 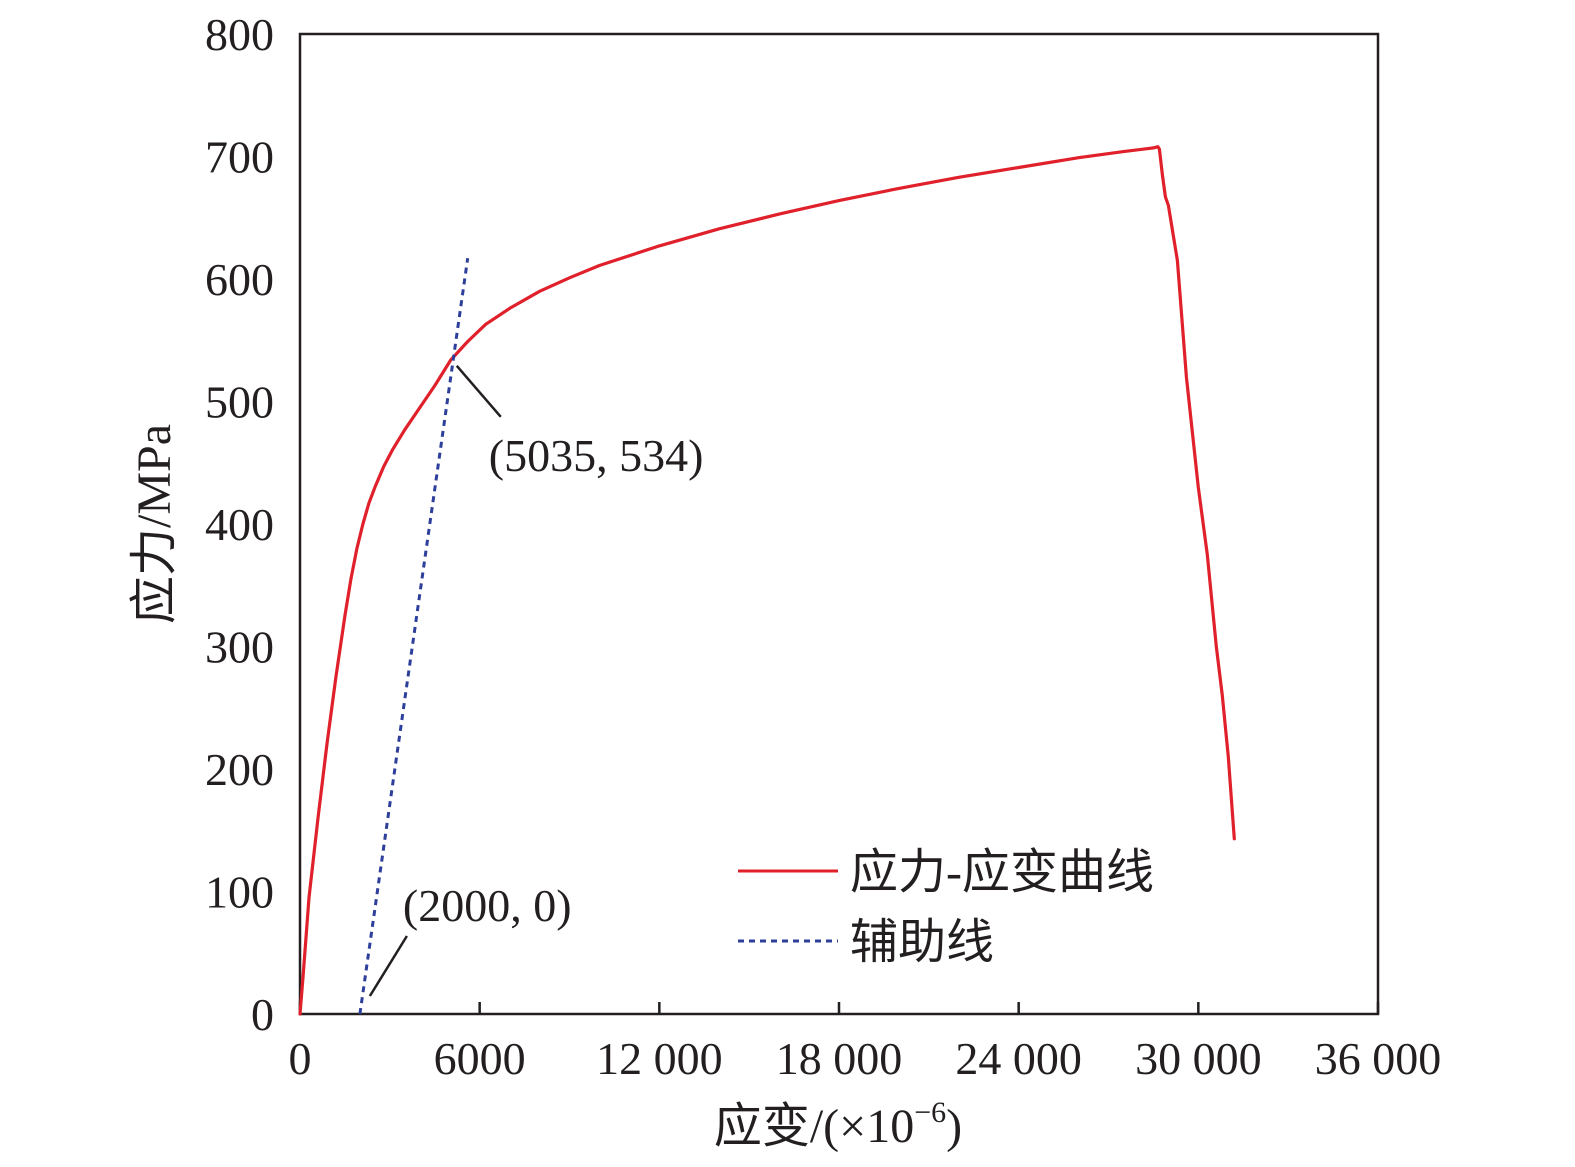 What do you see at coordinates (1198, 1058) in the screenshot?
I see `x-tick-label: 30 000` at bounding box center [1198, 1058].